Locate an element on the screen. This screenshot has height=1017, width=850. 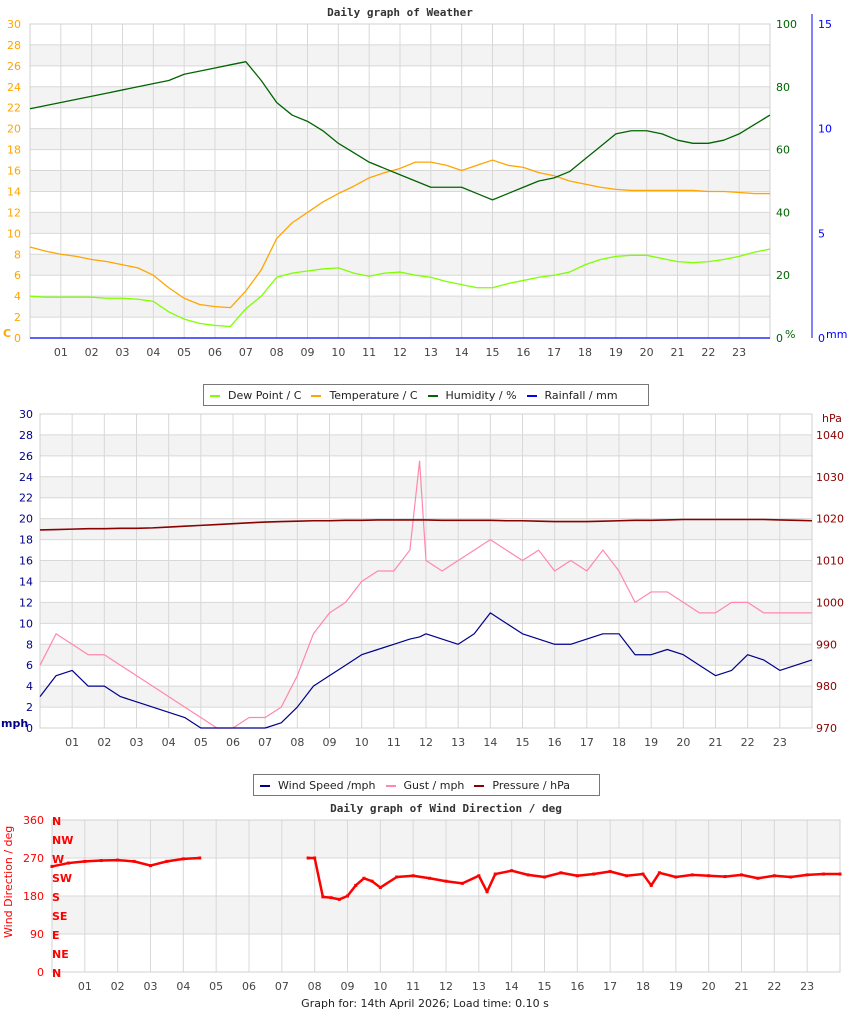
y-tick-label: 970 is located at coordinates (826, 728).